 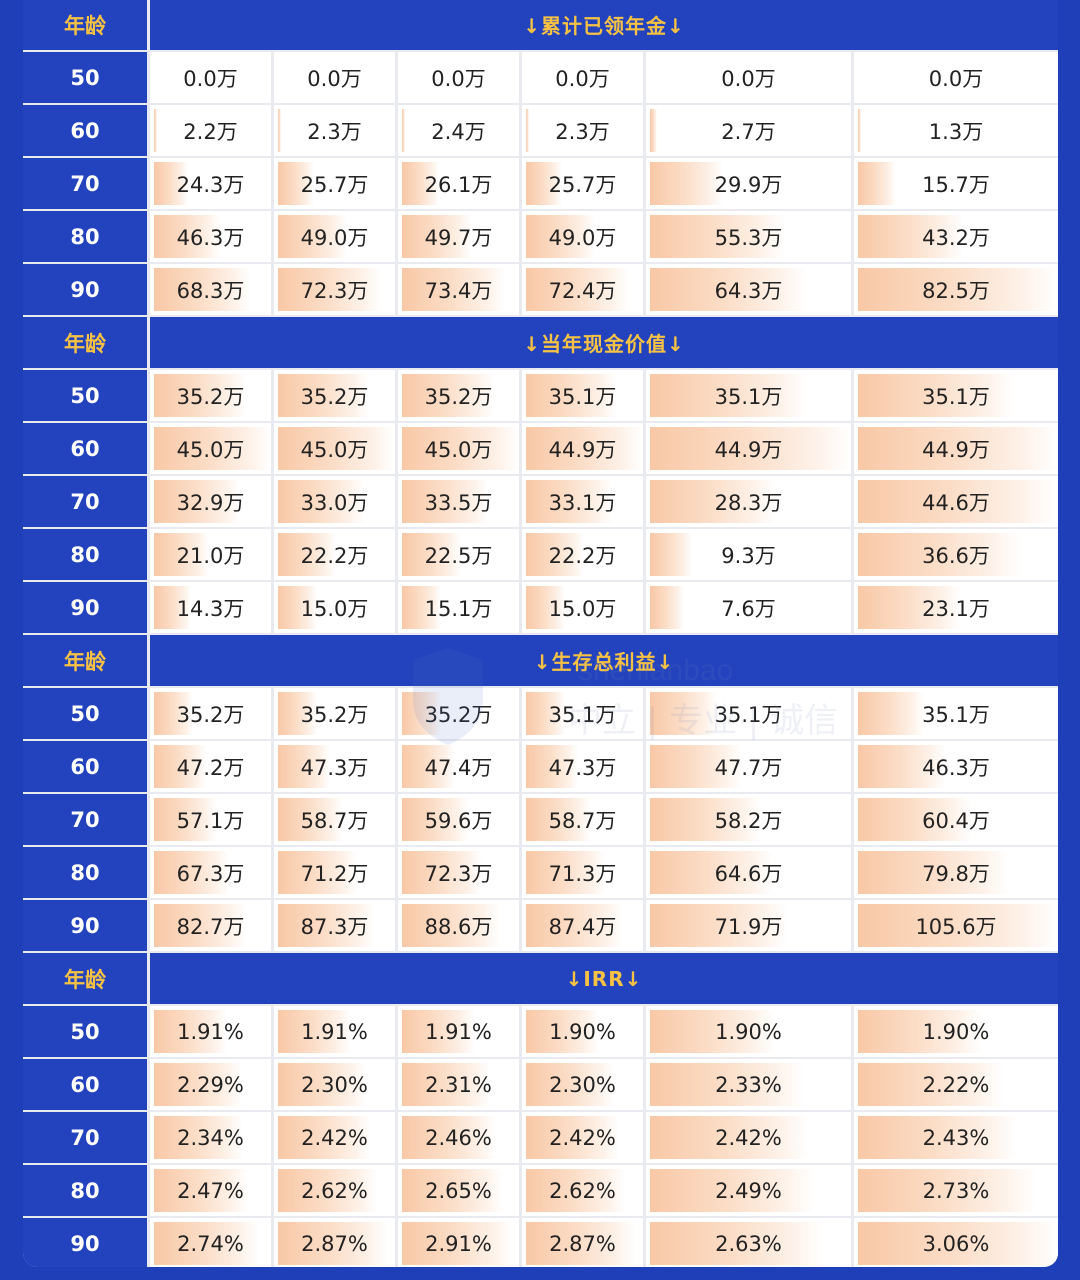 What do you see at coordinates (210, 1084) in the screenshot?
I see `cell-value: 2.29%` at bounding box center [210, 1084].